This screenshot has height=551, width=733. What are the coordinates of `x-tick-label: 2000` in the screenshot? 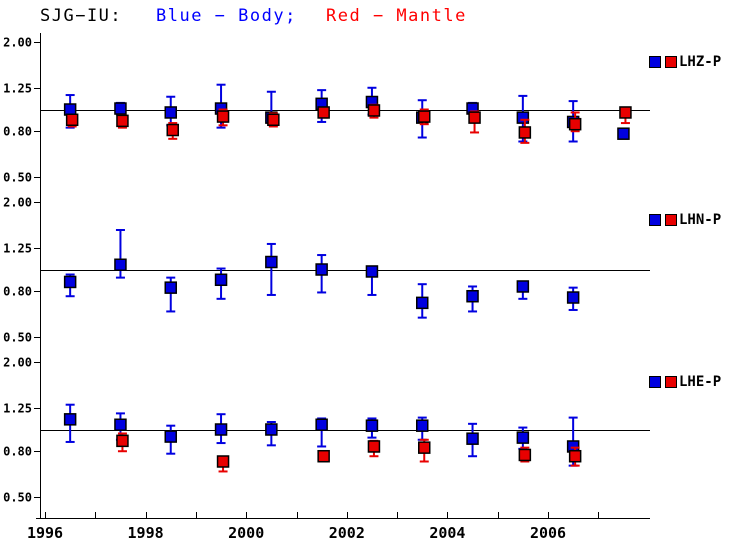 It's located at (246, 533).